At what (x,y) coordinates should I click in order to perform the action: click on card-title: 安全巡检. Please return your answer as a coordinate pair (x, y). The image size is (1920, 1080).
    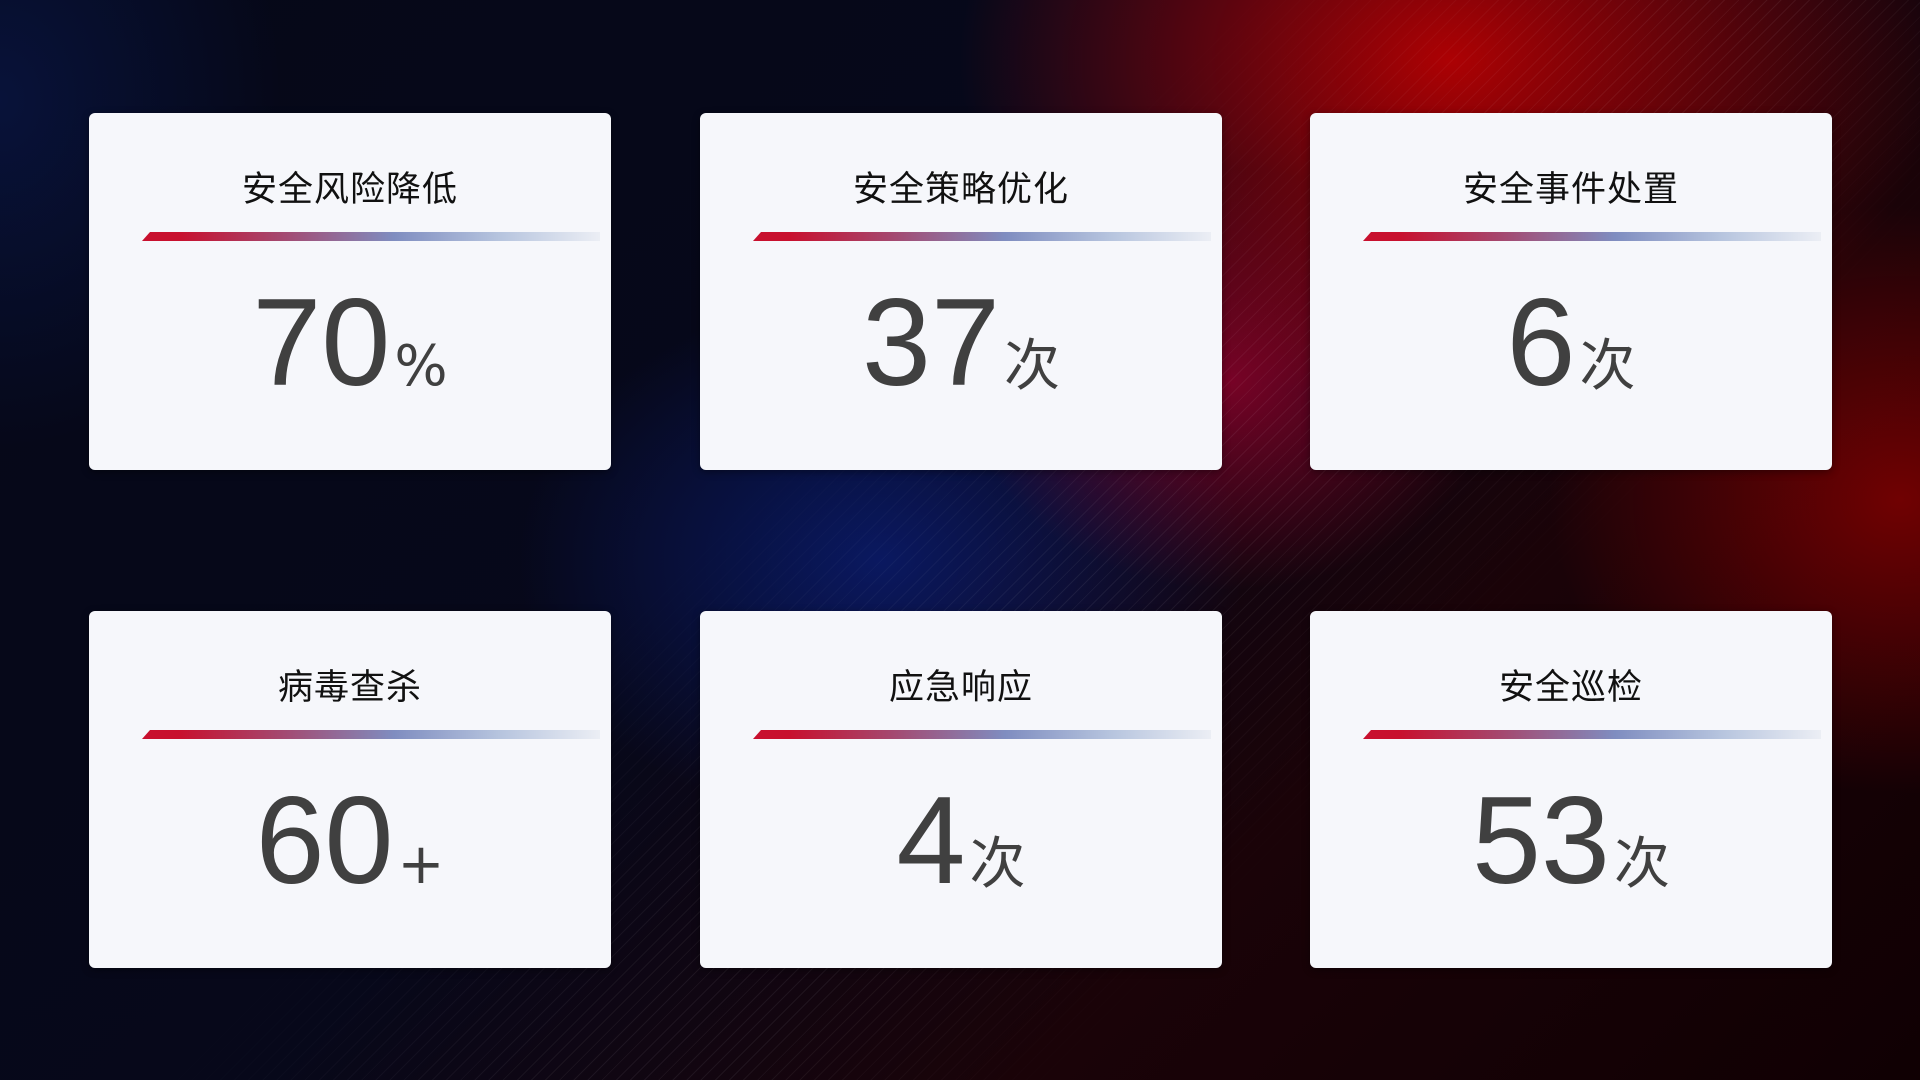
    Looking at the image, I should click on (1570, 688).